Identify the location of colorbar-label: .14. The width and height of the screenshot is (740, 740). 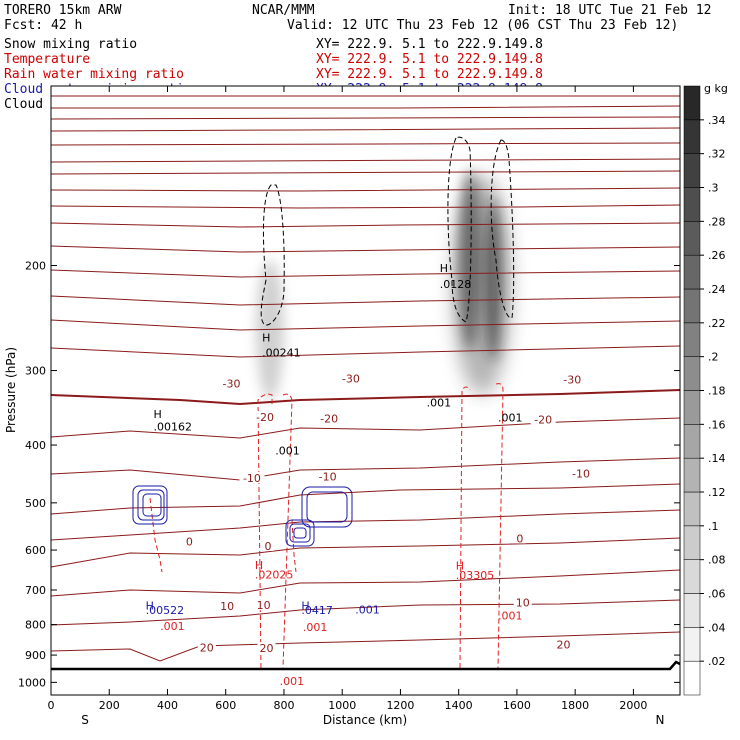
(717, 458).